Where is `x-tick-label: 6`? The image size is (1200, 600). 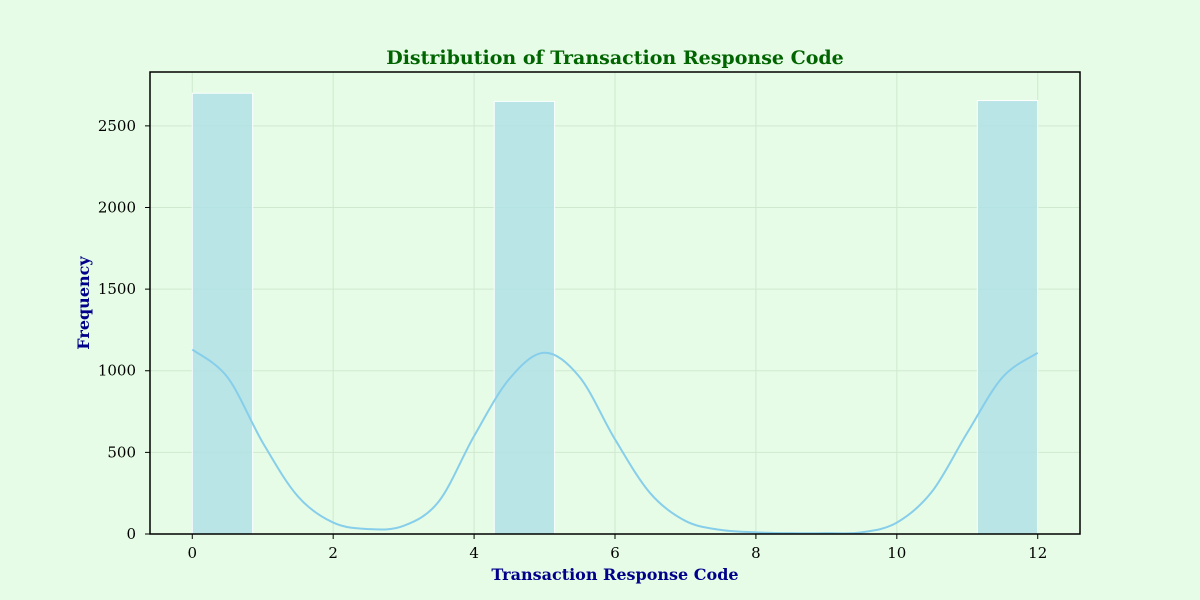
x-tick-label: 6 is located at coordinates (615, 553).